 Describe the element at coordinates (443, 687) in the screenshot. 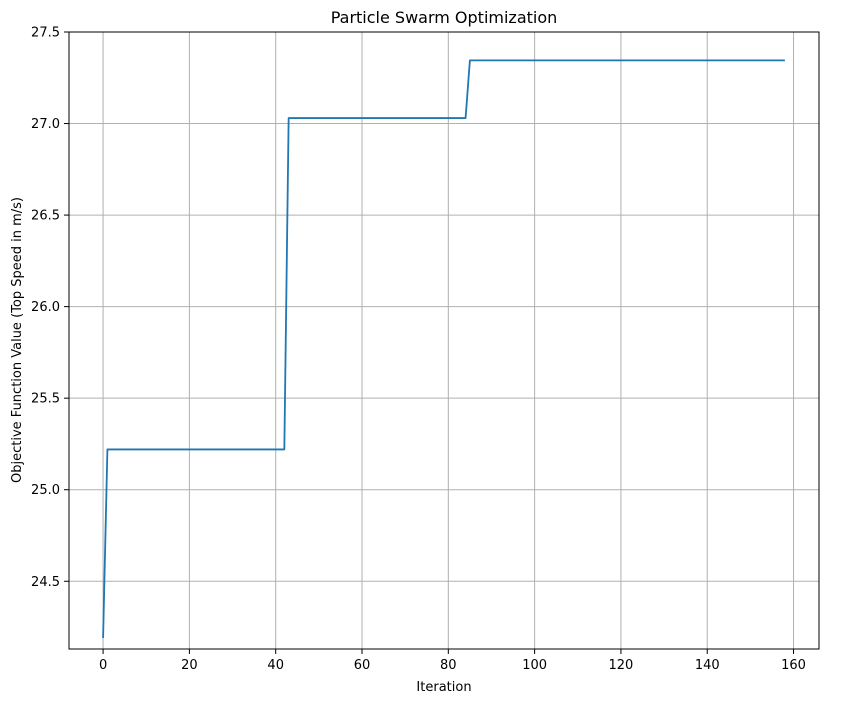

I see `x-axis-title: Iteration` at that location.